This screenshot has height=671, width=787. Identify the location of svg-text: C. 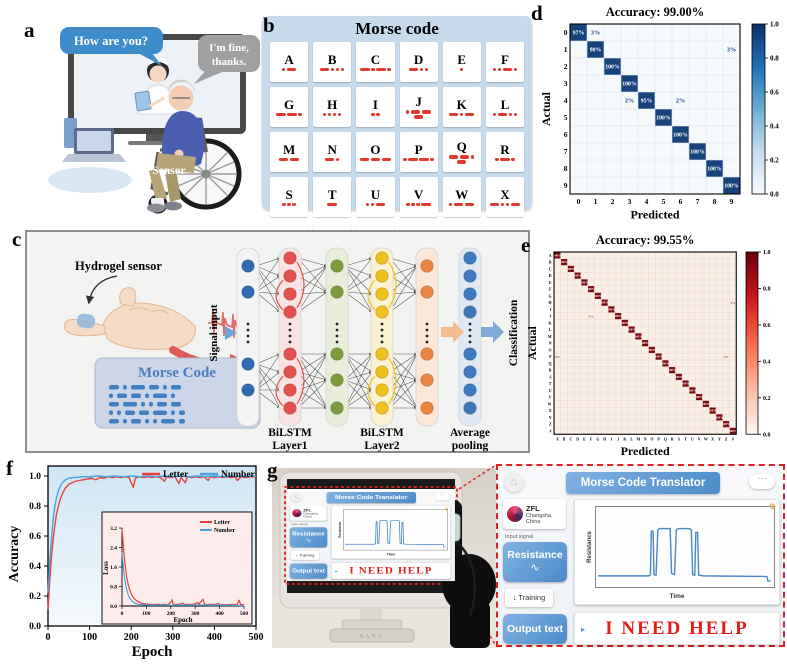
(550, 269).